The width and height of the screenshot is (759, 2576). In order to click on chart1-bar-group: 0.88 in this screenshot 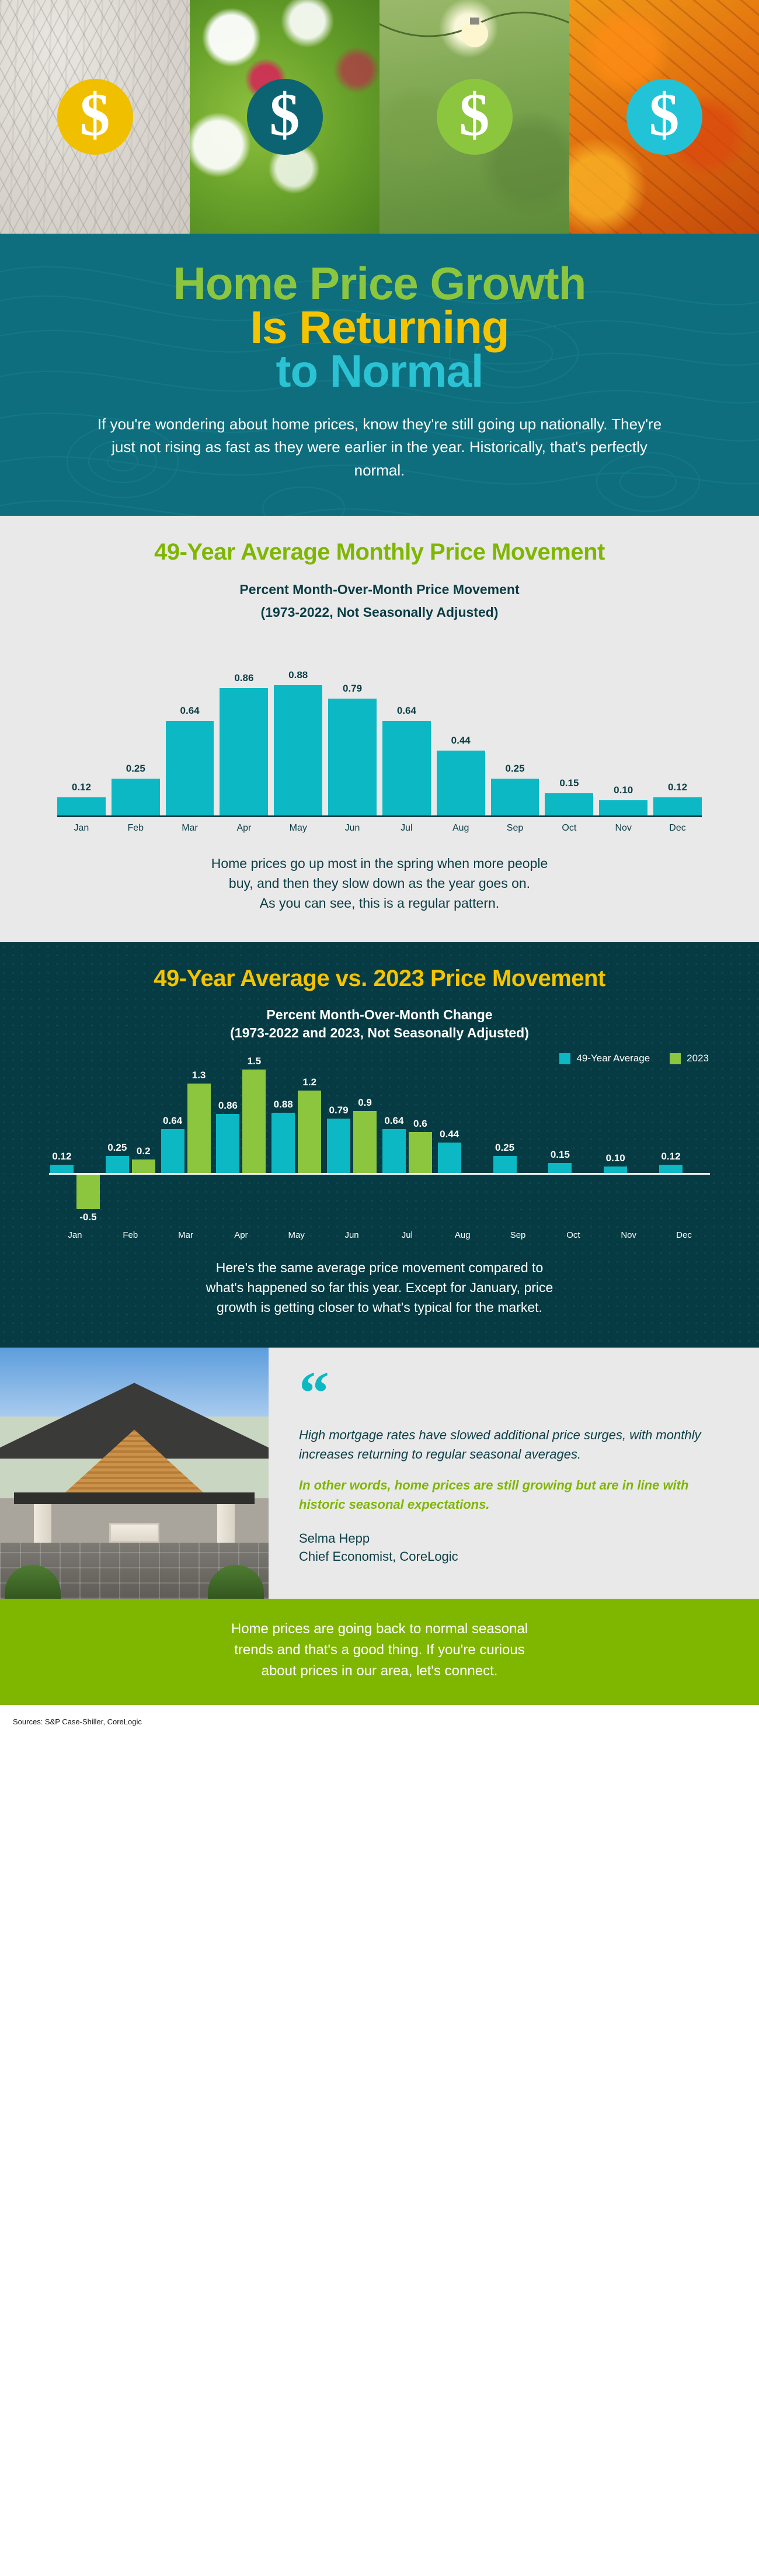, I will do `click(298, 728)`.